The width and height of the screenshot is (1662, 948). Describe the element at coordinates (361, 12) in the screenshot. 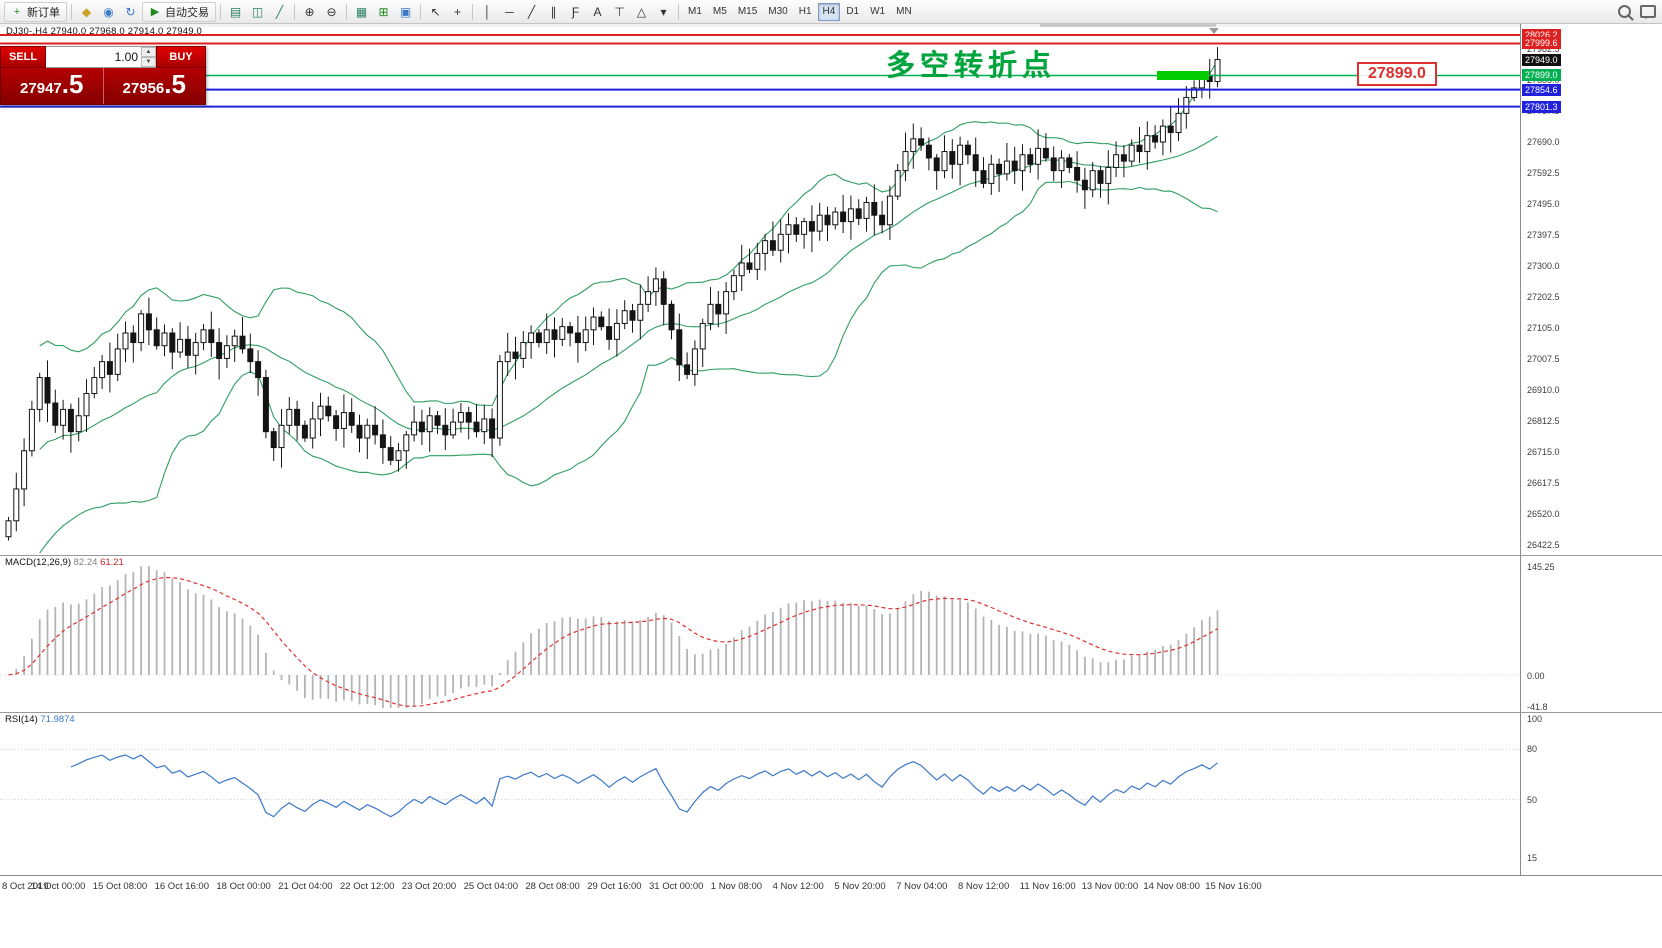

I see `tile-windows-icon: ▦` at that location.